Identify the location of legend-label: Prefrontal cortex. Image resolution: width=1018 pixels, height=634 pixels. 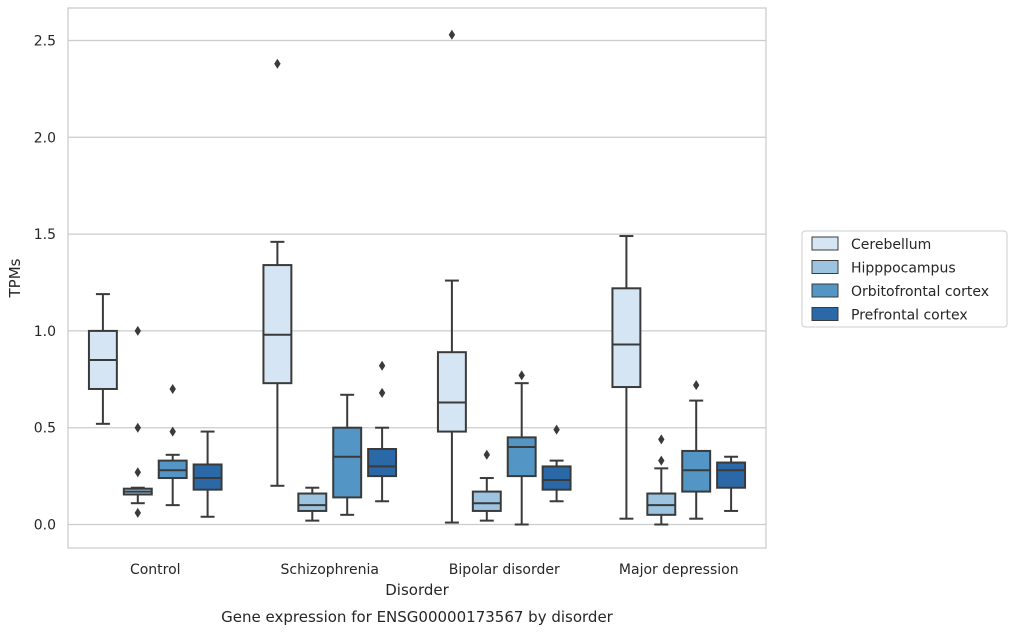
(909, 316).